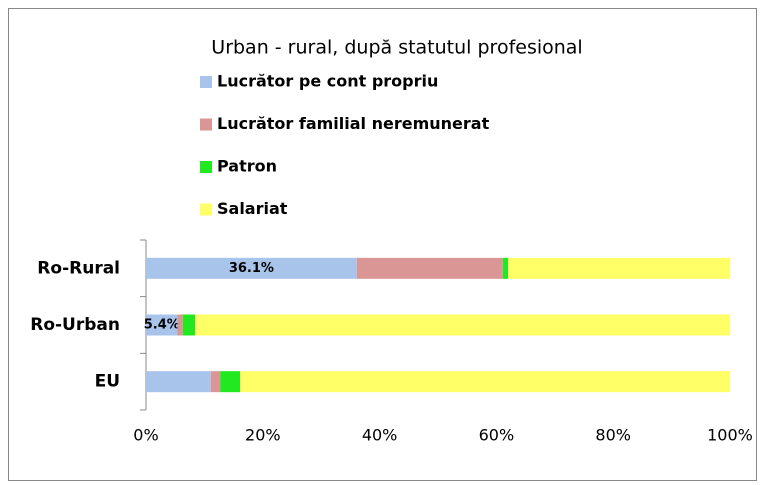 The image size is (765, 485). I want to click on legend-label: Lucrător familial neremunerat, so click(353, 123).